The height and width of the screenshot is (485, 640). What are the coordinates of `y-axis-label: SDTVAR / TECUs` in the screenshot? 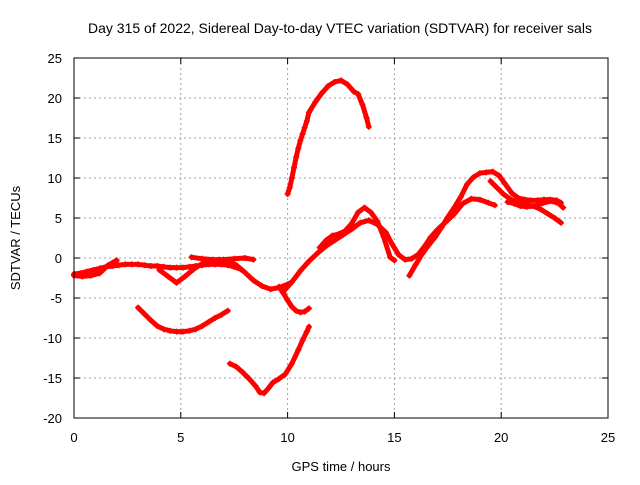 It's located at (15, 237).